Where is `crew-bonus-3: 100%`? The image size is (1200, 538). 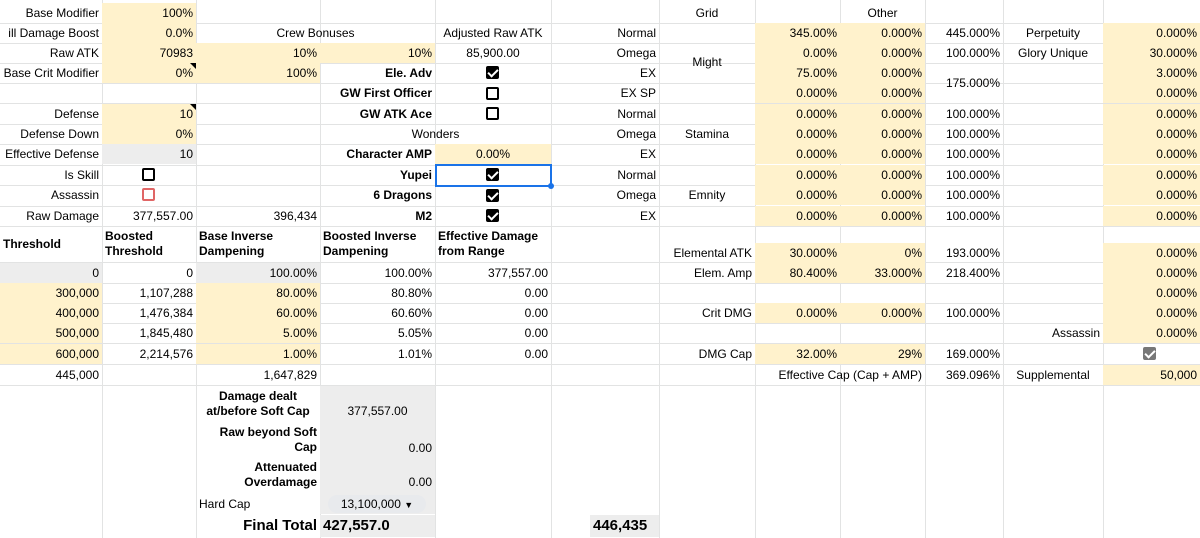 crew-bonus-3: 100% is located at coordinates (258, 73).